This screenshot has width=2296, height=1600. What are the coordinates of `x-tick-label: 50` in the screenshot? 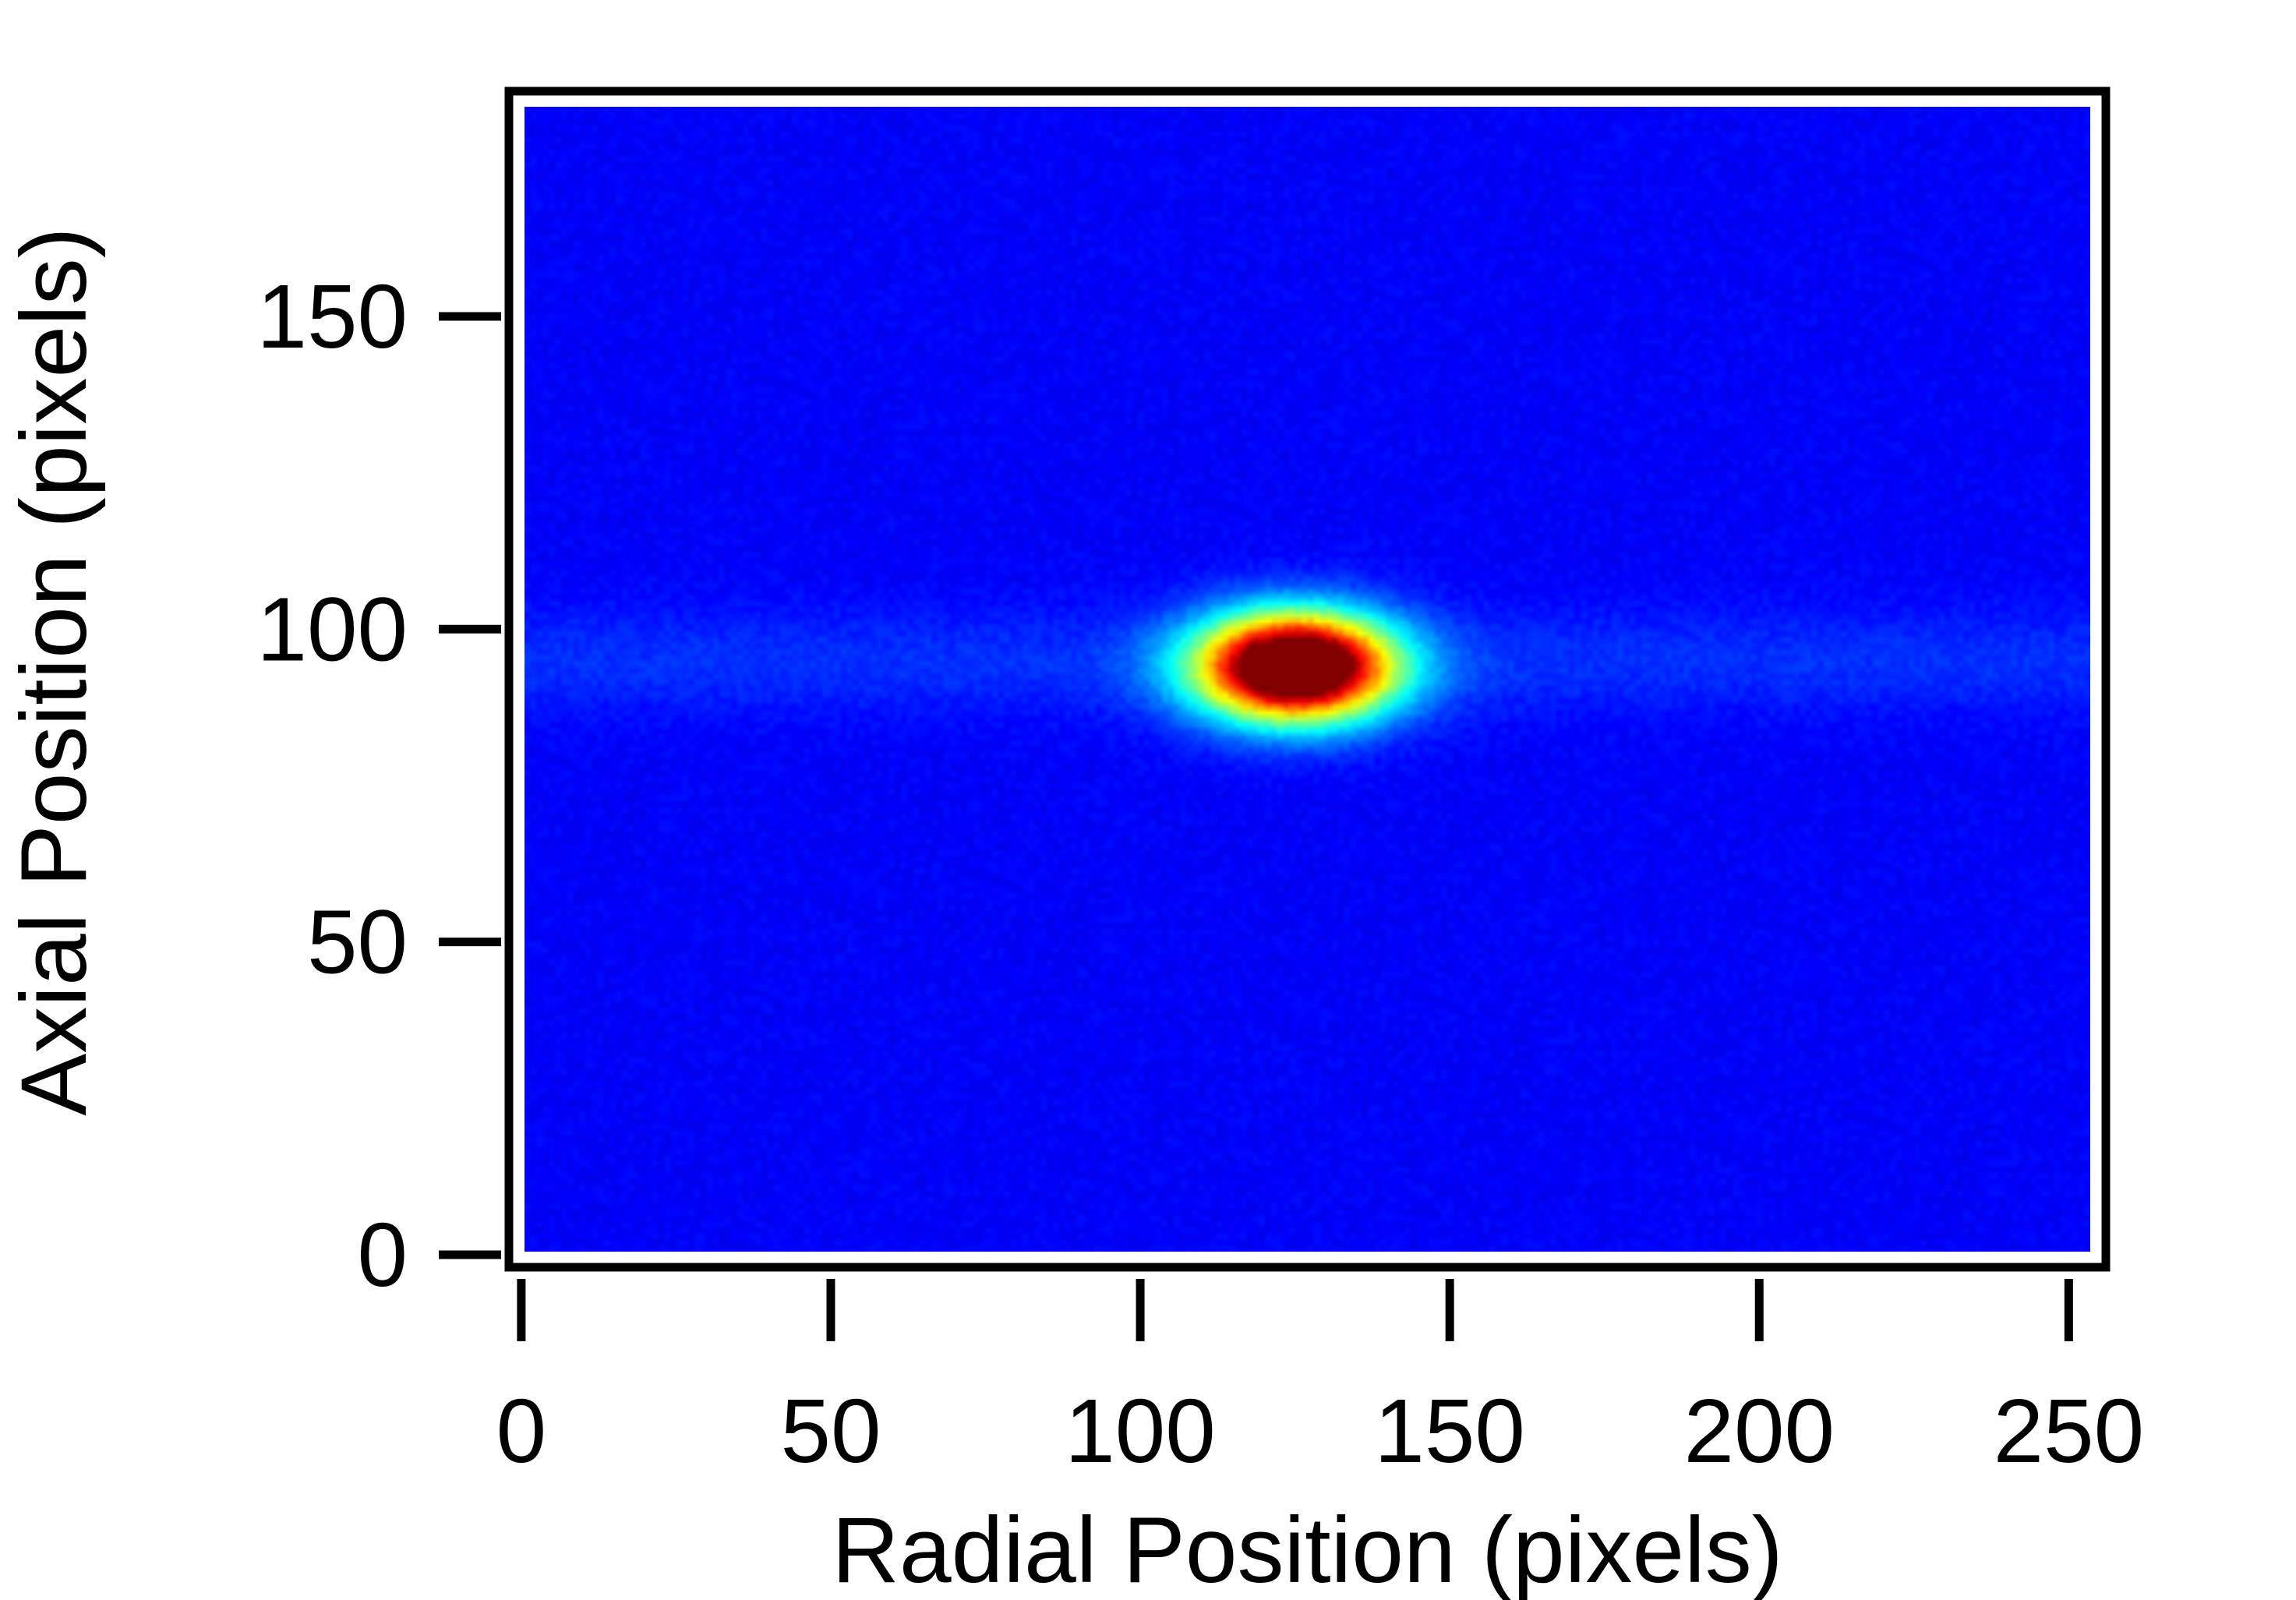 It's located at (831, 1431).